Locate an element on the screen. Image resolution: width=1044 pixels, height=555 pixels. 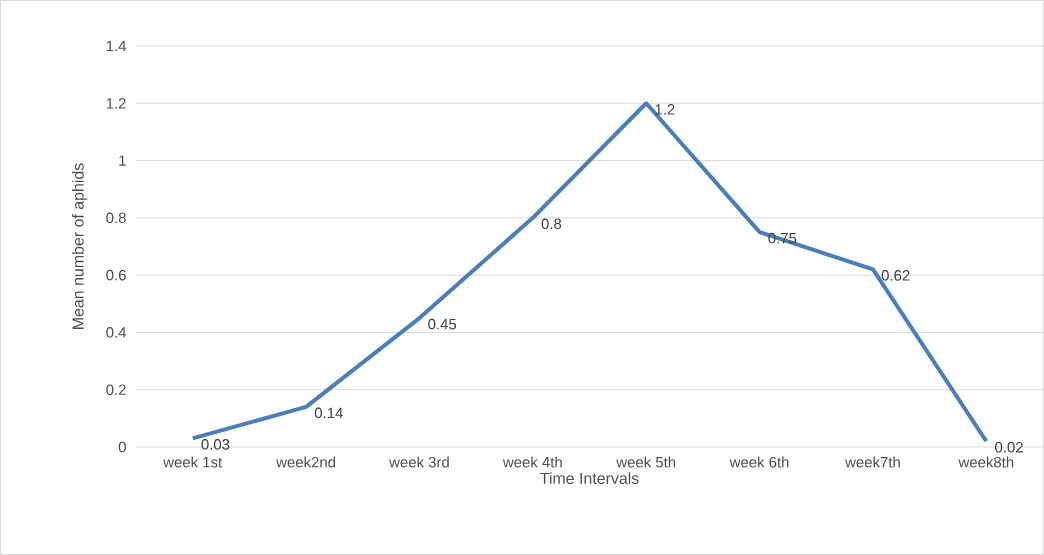
y-tick-label: 1.4 is located at coordinates (116, 46).